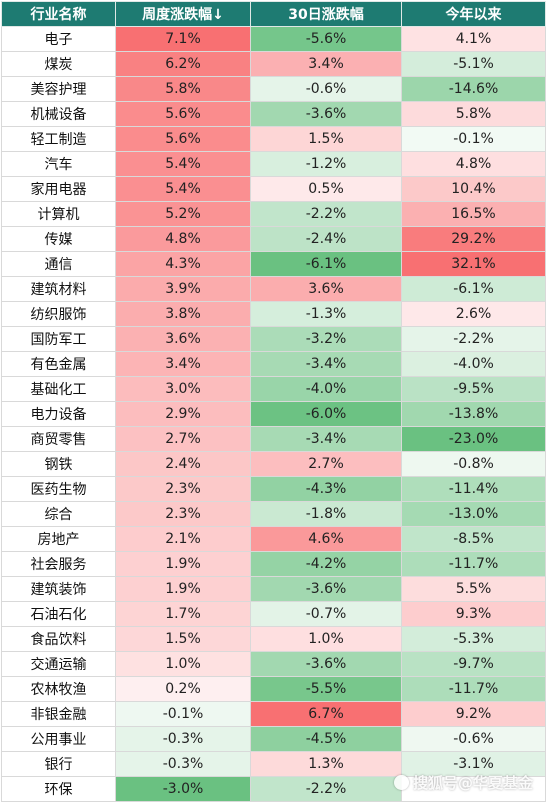 This screenshot has width=547, height=802. What do you see at coordinates (58, 589) in the screenshot?
I see `industry-name-cell: 建筑装饰` at bounding box center [58, 589].